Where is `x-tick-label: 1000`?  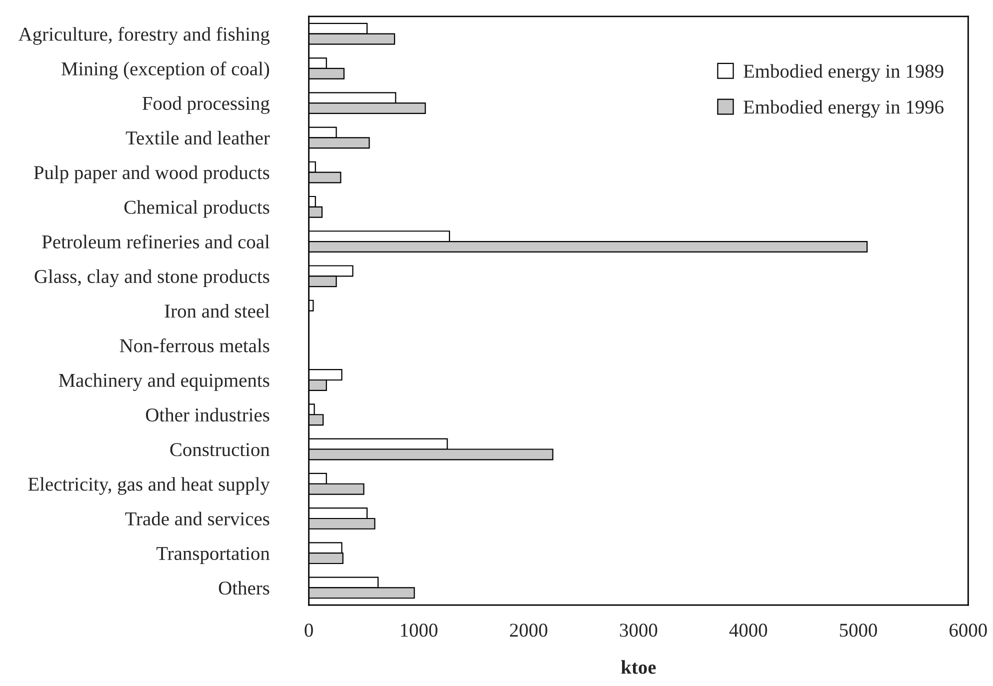 x-tick-label: 1000 is located at coordinates (419, 630).